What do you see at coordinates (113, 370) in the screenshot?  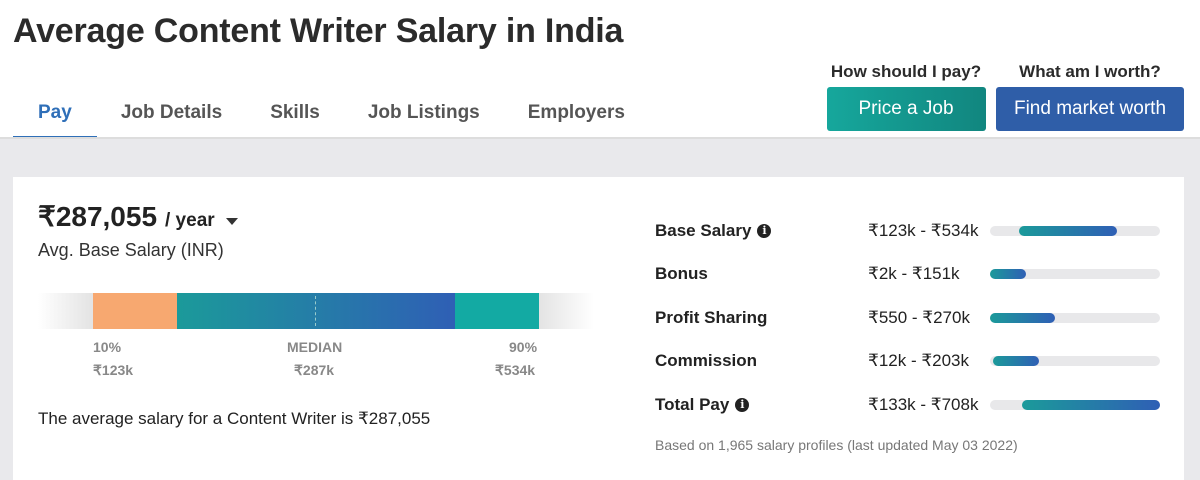 I see `percentile-10-value: ₹123k` at bounding box center [113, 370].